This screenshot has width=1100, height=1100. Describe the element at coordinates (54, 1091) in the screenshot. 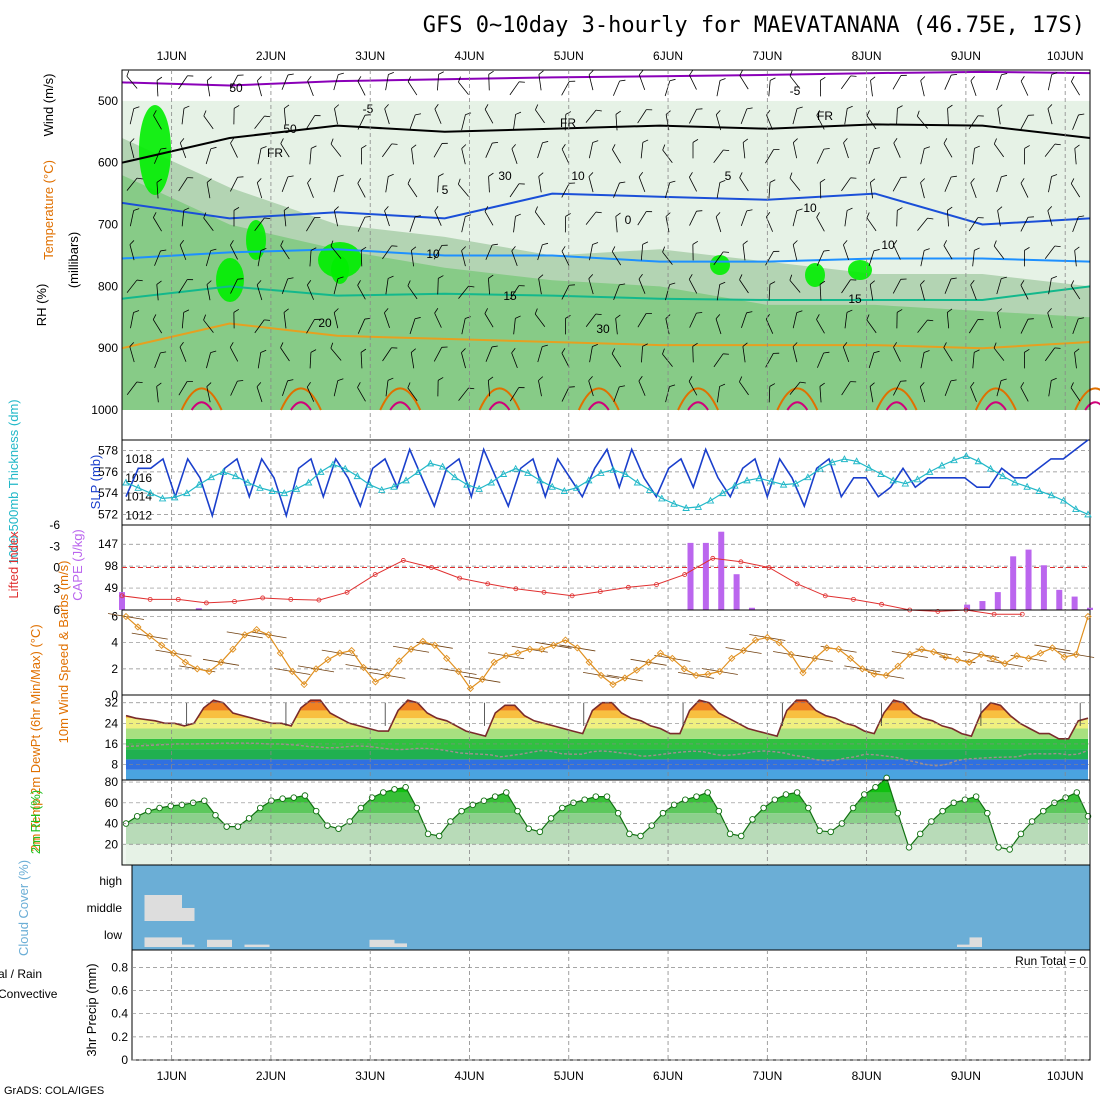

I see `credit-label: GrADS: COLA/IGES` at that location.